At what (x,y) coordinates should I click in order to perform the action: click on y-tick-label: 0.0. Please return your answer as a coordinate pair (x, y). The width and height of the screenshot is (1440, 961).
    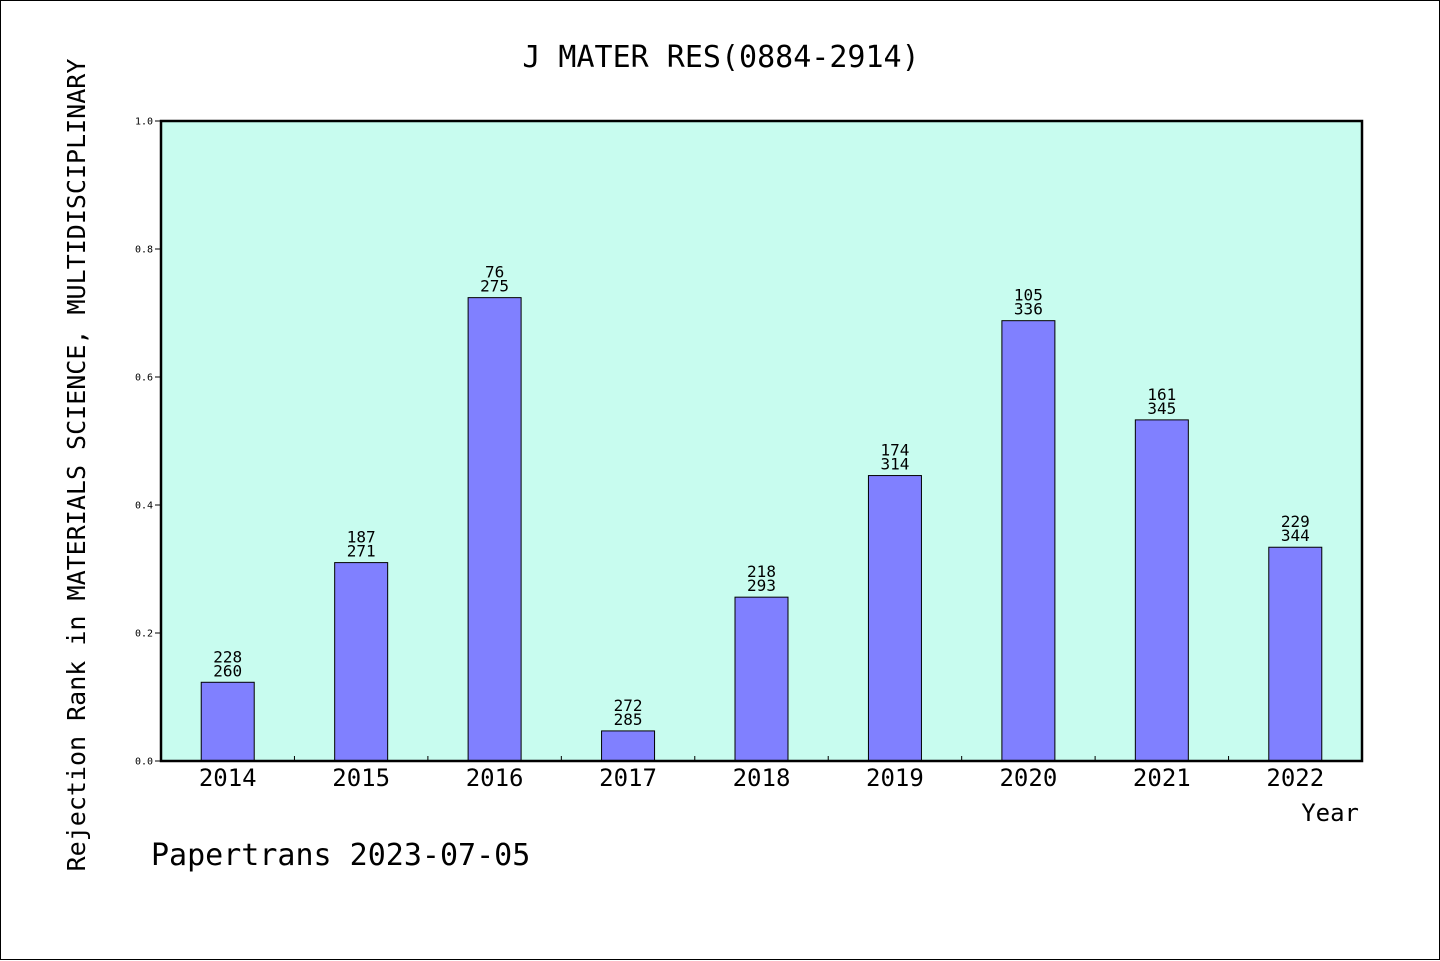
    Looking at the image, I should click on (144, 762).